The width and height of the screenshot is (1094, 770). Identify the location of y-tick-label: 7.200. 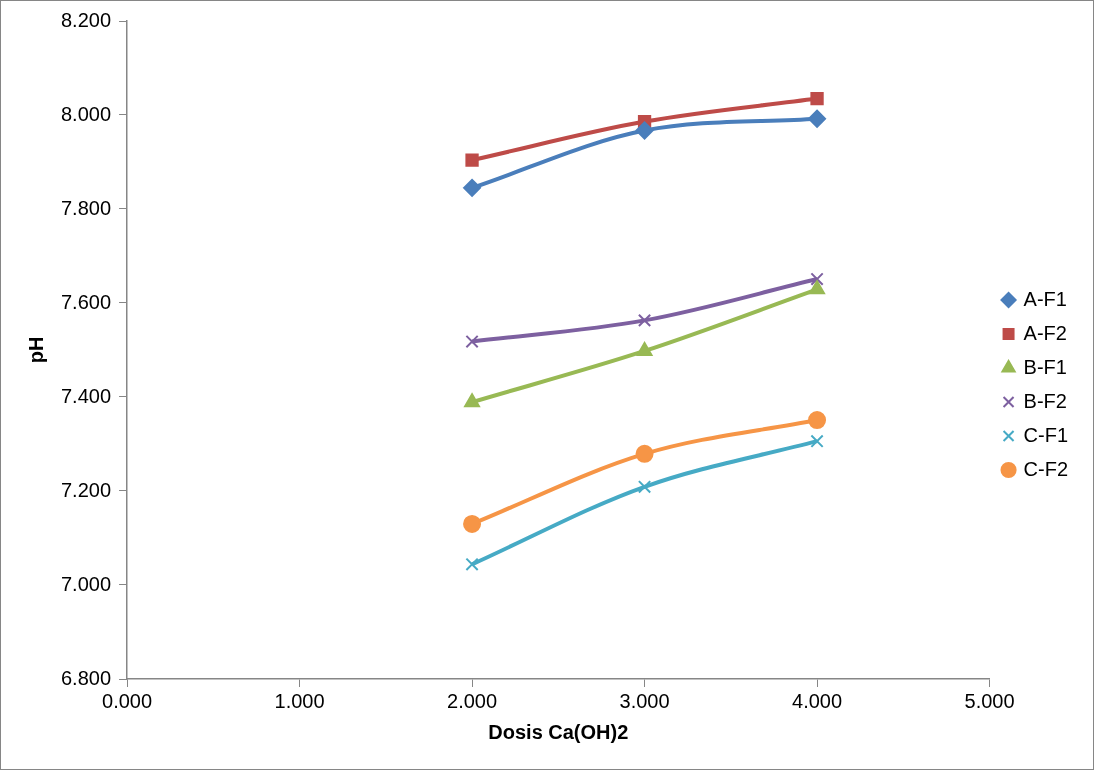
(86, 489).